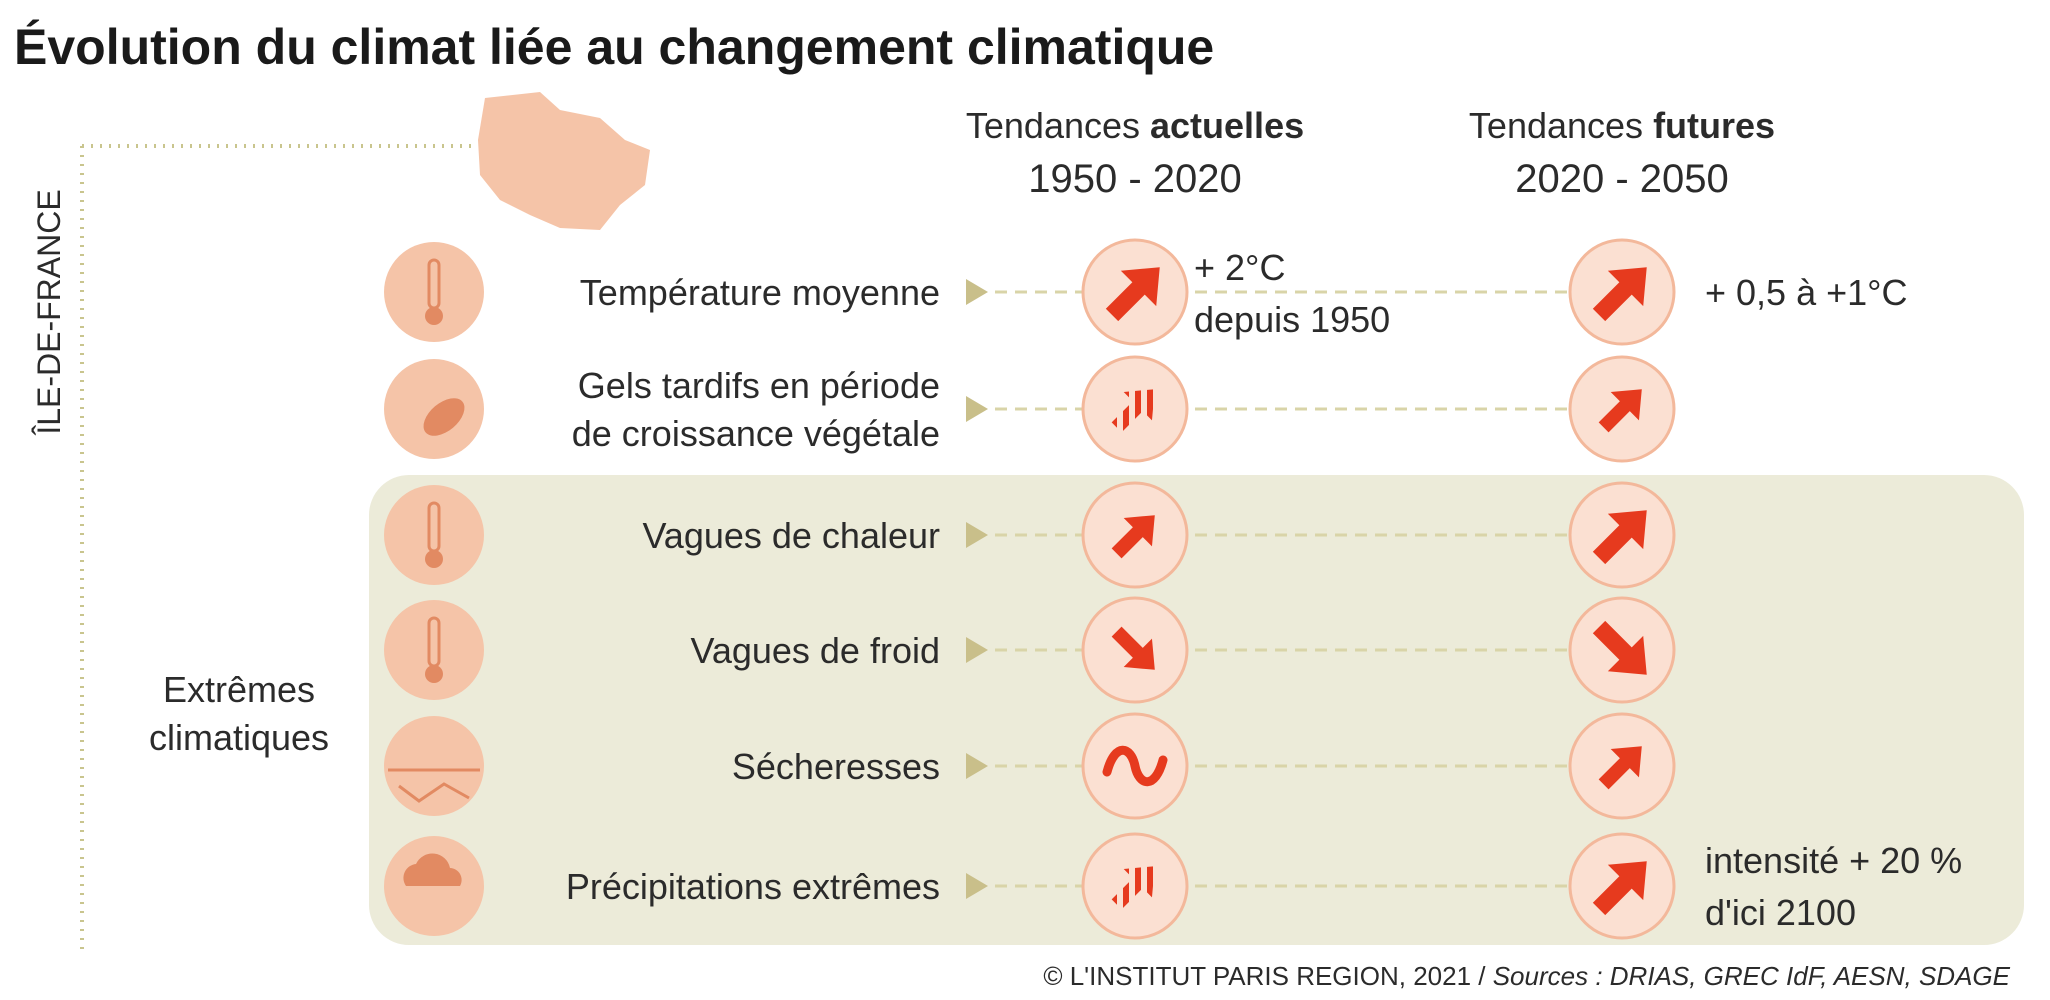 The image size is (2050, 1000). I want to click on current-note: + 2°C, so click(1239, 267).